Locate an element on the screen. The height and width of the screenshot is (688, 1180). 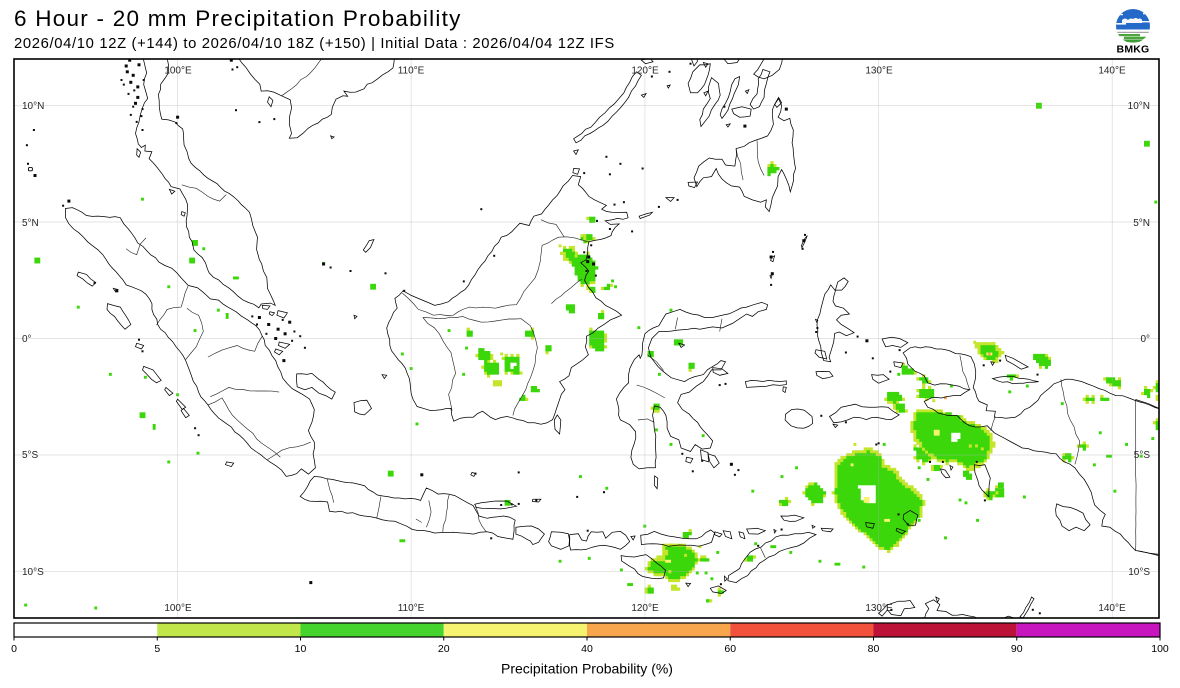
svg-text: 60 is located at coordinates (730, 649).